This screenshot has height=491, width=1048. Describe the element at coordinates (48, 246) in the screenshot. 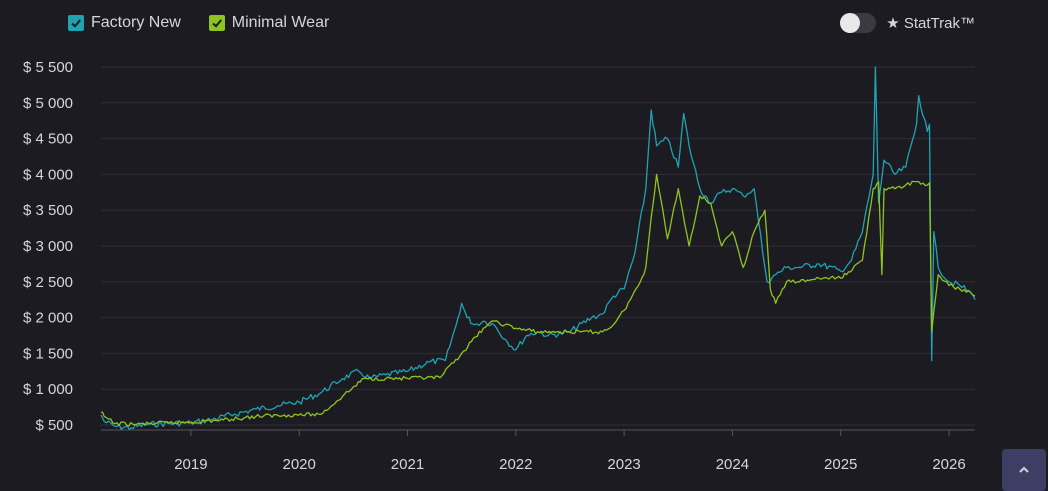

I see `y-tick-label: $ 3 000` at that location.